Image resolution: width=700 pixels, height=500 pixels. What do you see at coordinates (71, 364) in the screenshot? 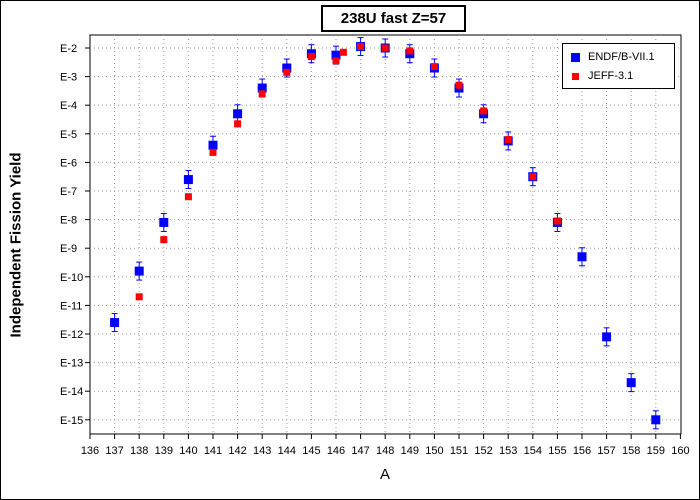
I see `y-tick-label: E-13` at bounding box center [71, 364].